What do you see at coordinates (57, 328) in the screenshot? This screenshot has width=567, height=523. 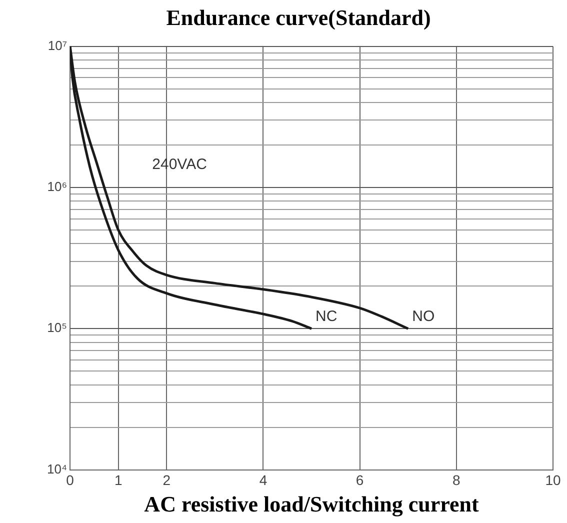 I see `y-tick-label: 10⁵` at bounding box center [57, 328].